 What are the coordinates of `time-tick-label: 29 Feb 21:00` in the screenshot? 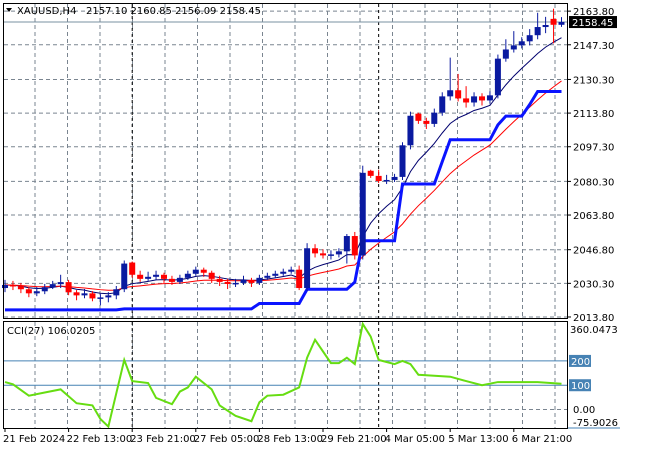 It's located at (354, 439).